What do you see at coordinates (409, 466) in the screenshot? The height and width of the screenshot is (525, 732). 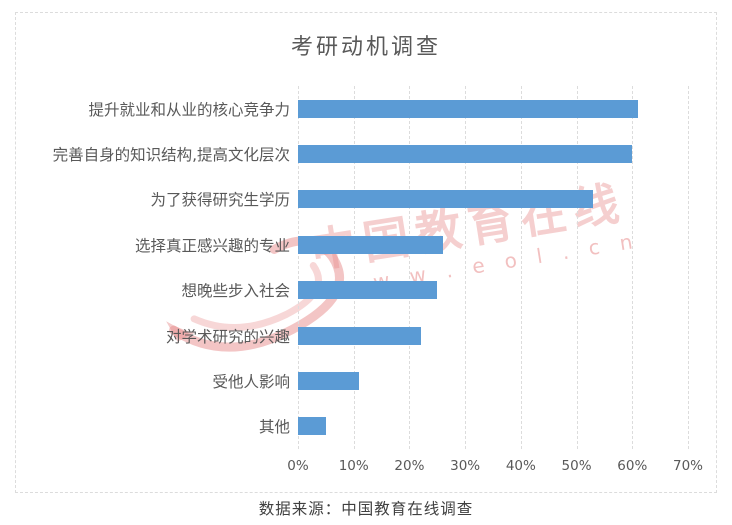 I see `x-axis-tick-label: 20%` at bounding box center [409, 466].